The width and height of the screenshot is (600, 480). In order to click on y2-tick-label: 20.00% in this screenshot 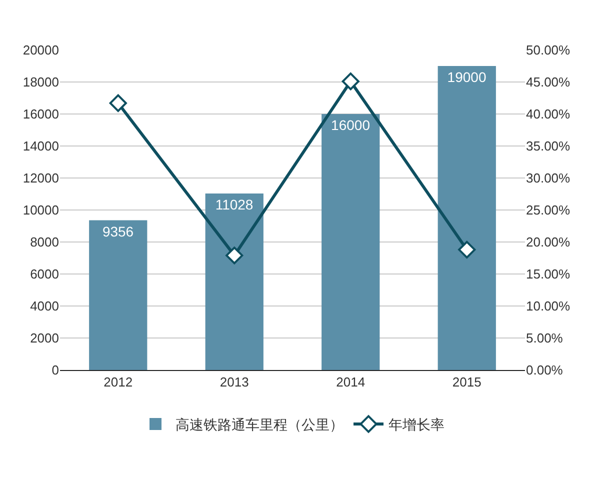, I will do `click(548, 242)`.